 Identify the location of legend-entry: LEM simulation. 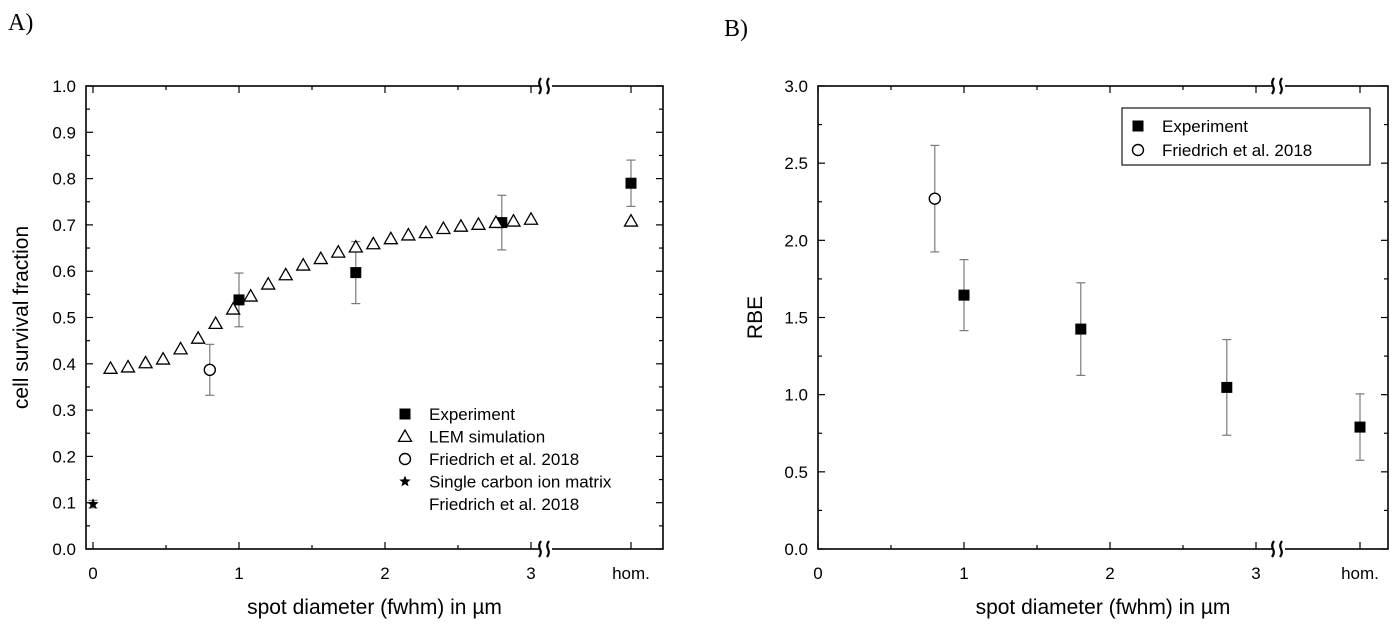
(487, 437).